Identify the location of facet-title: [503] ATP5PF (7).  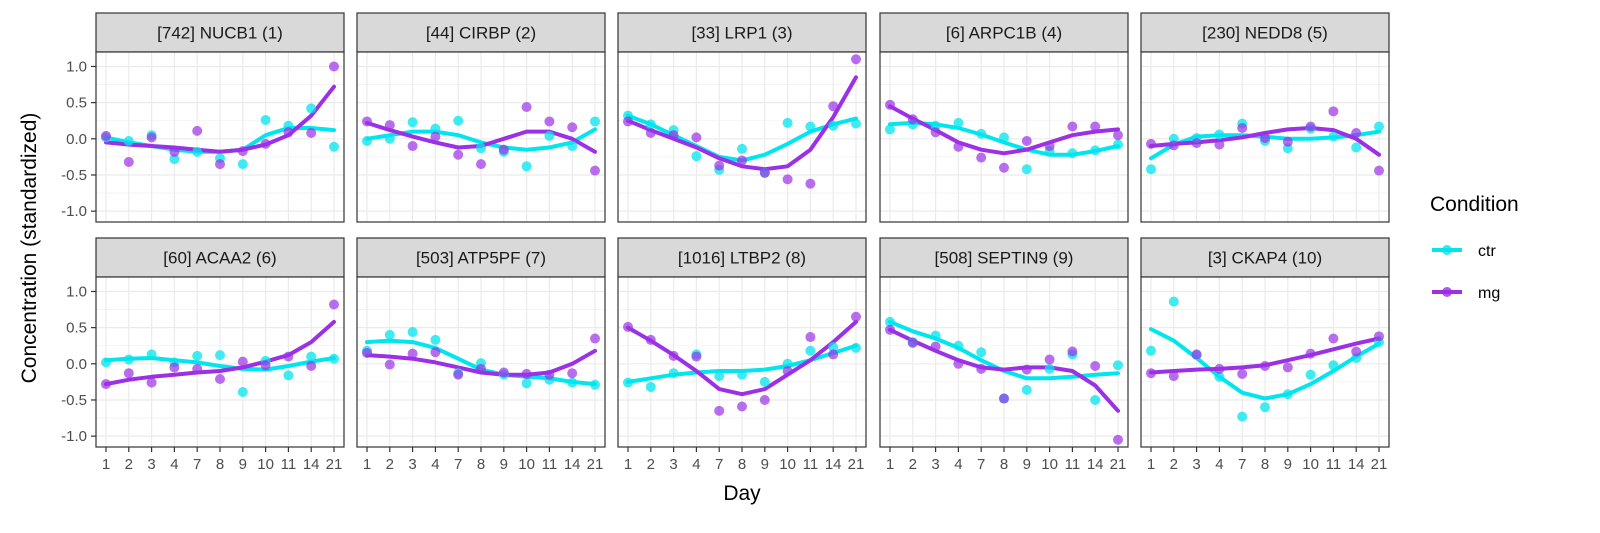
(481, 258).